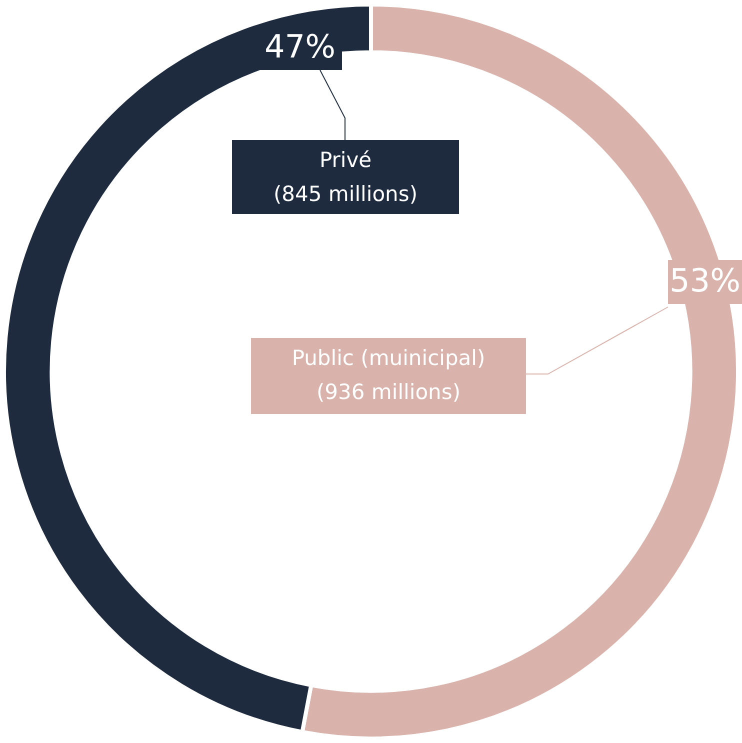 The width and height of the screenshot is (742, 743). I want to click on slice-label: Privé, so click(345, 160).